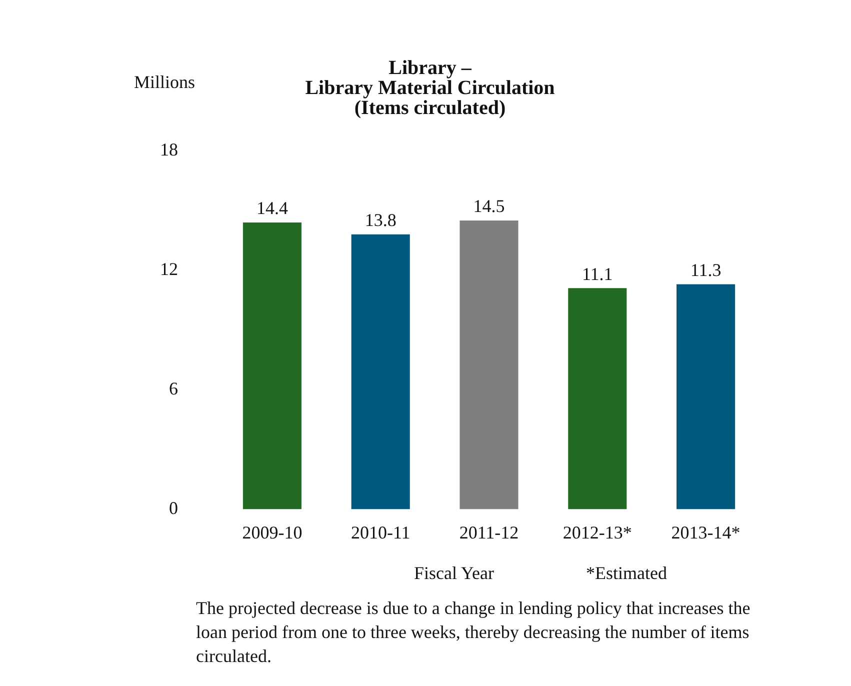  What do you see at coordinates (626, 573) in the screenshot?
I see `text: *Estimated` at bounding box center [626, 573].